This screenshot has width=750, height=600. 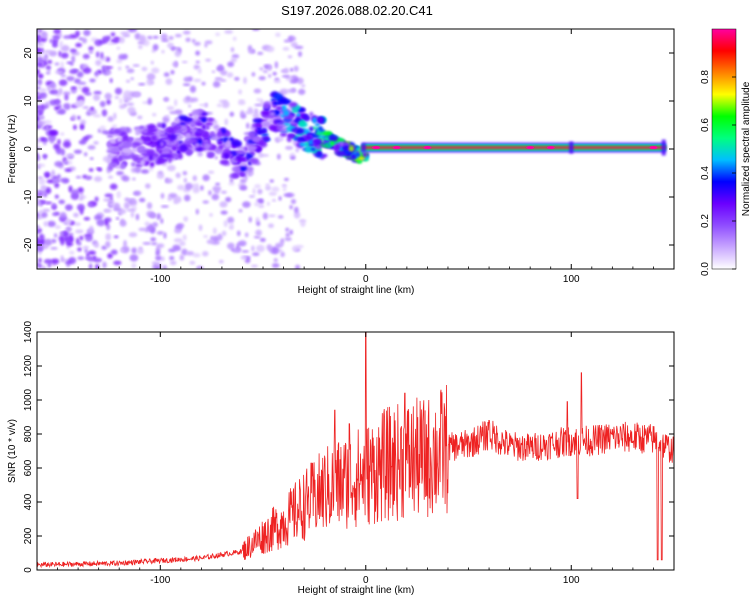 What do you see at coordinates (12, 149) in the screenshot?
I see `spectrogram-y-axis-label: Frequency (Hz)` at bounding box center [12, 149].